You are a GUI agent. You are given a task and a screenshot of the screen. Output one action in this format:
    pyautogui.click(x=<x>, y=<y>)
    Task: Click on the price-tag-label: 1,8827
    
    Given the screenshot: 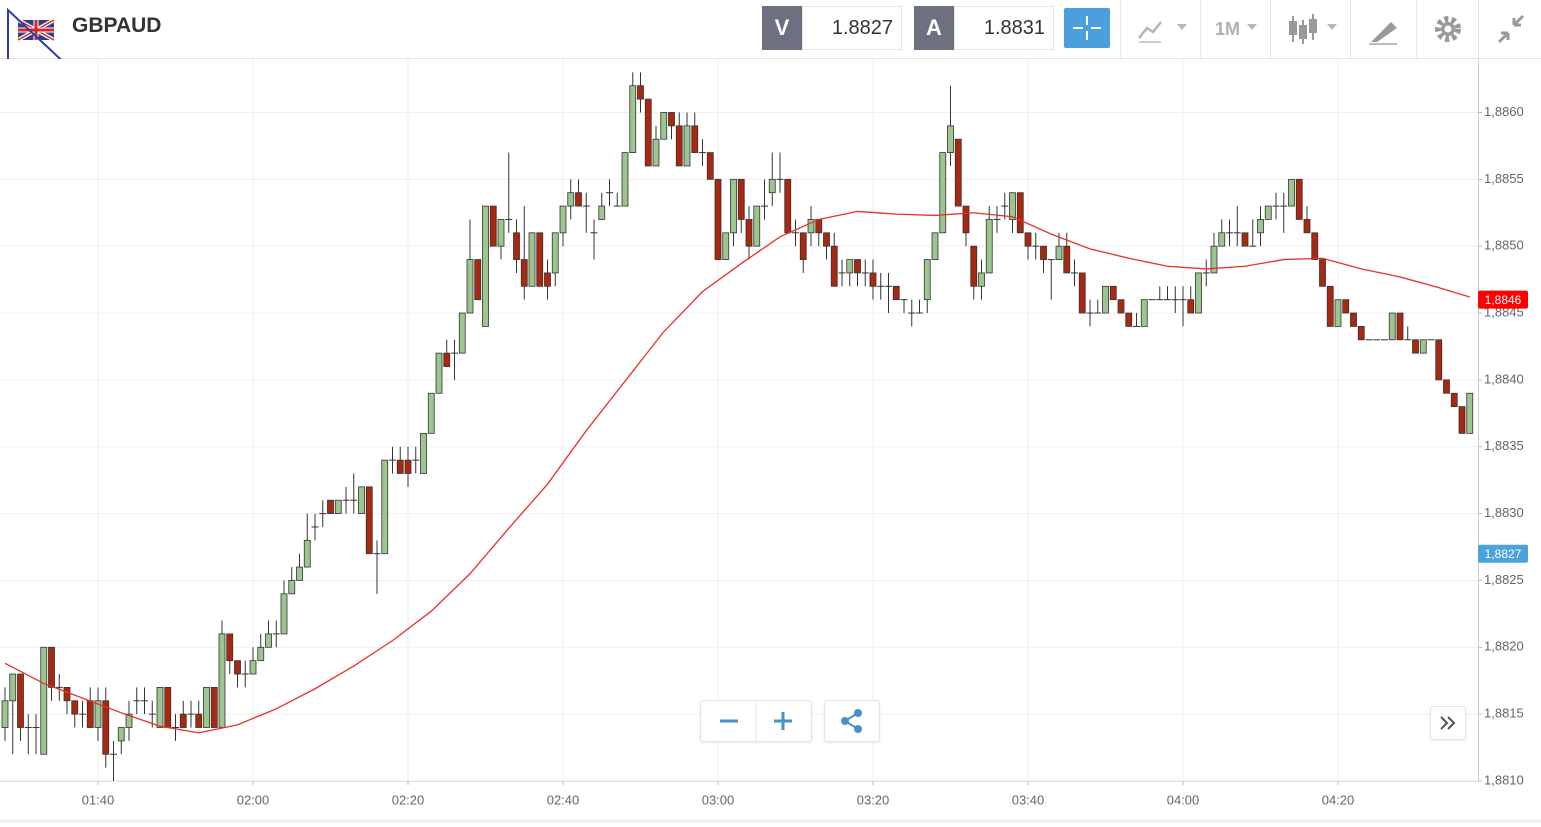 What is the action you would take?
    pyautogui.click(x=1503, y=554)
    